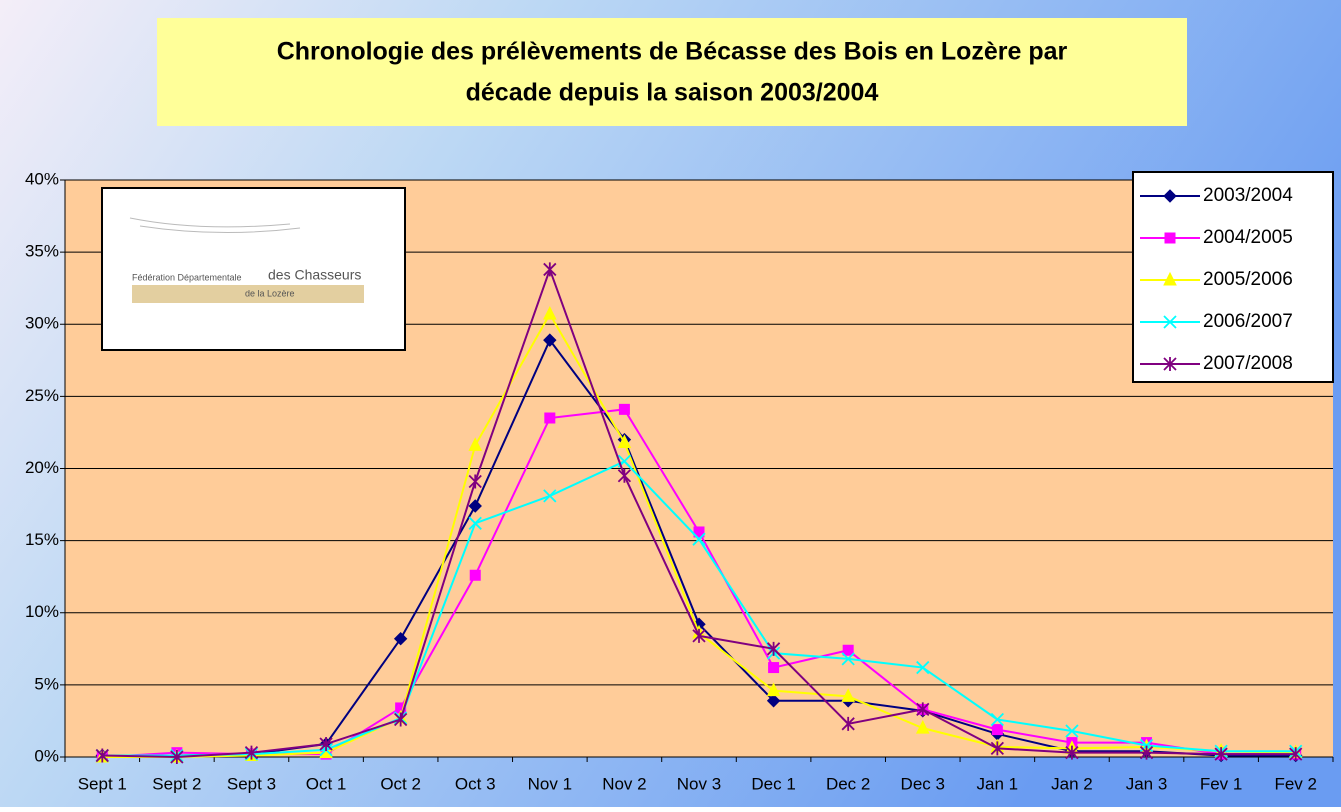 The height and width of the screenshot is (812, 1341). Describe the element at coordinates (550, 783) in the screenshot. I see `x-tick-label: Nov 1` at that location.